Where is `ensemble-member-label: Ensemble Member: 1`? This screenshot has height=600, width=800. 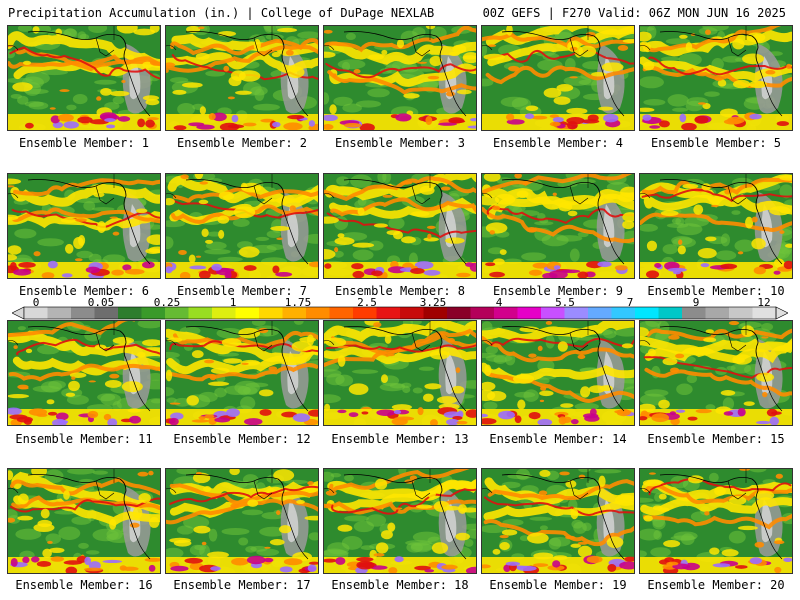
ensemble-member-label: Ensemble Member: 1 is located at coordinates (84, 143).